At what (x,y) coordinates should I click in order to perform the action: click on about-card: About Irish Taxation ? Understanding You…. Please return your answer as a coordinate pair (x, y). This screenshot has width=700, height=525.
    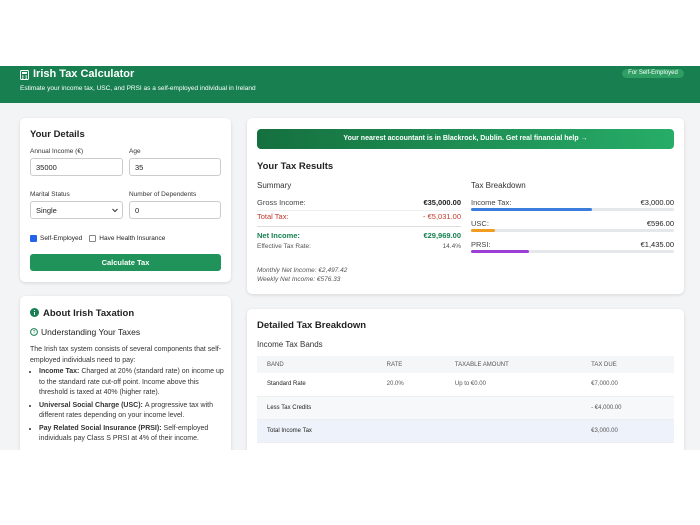
    Looking at the image, I should click on (125, 373).